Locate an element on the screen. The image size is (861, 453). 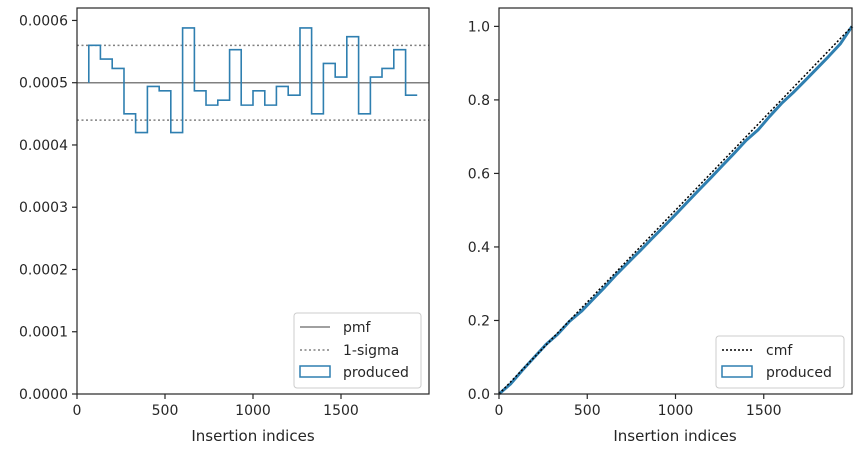
right-x-tick-label: 500 is located at coordinates (587, 411).